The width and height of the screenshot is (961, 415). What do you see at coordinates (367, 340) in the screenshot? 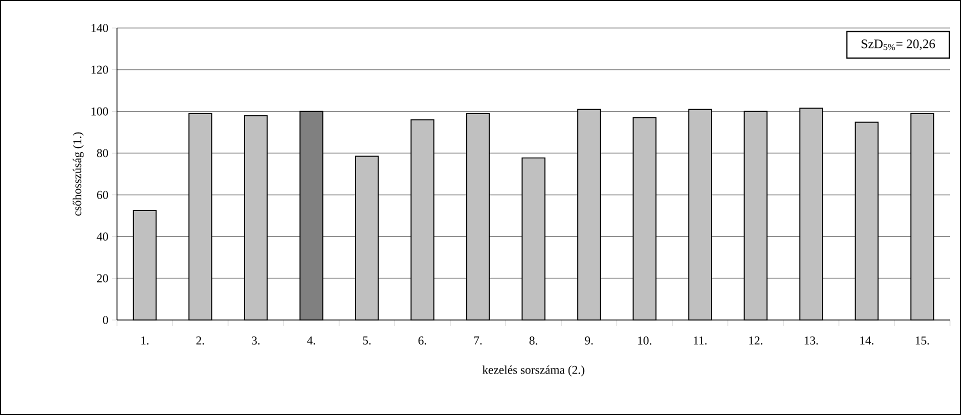
I see `x-tick-label: 5.` at bounding box center [367, 340].